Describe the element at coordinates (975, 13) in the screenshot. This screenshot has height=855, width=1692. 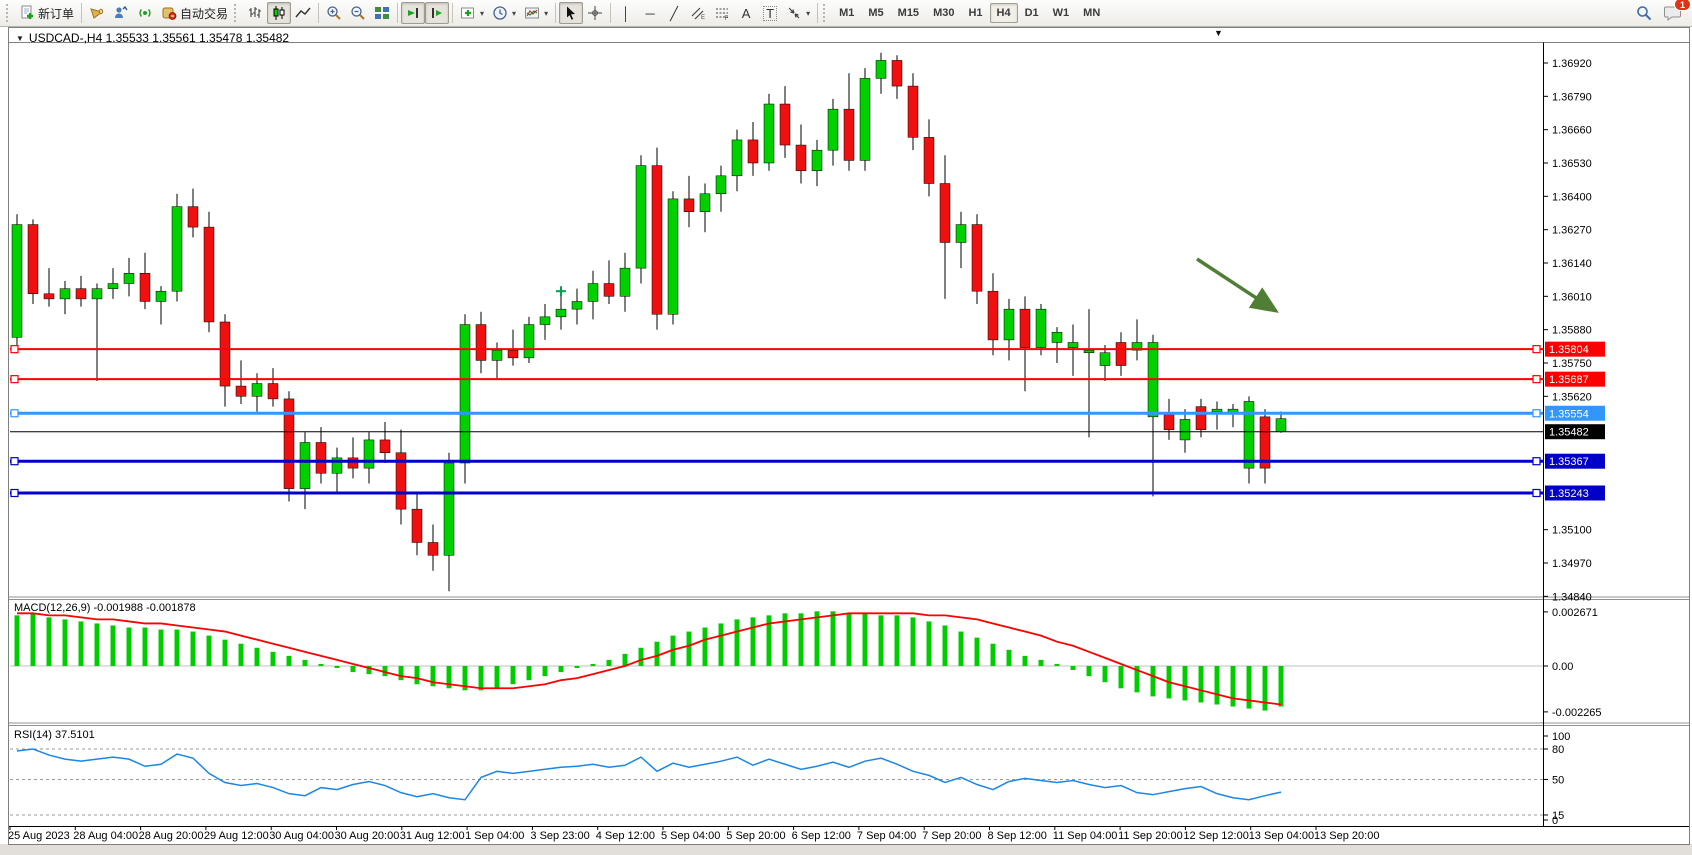
I see `timeframe-h1-button: H1` at that location.